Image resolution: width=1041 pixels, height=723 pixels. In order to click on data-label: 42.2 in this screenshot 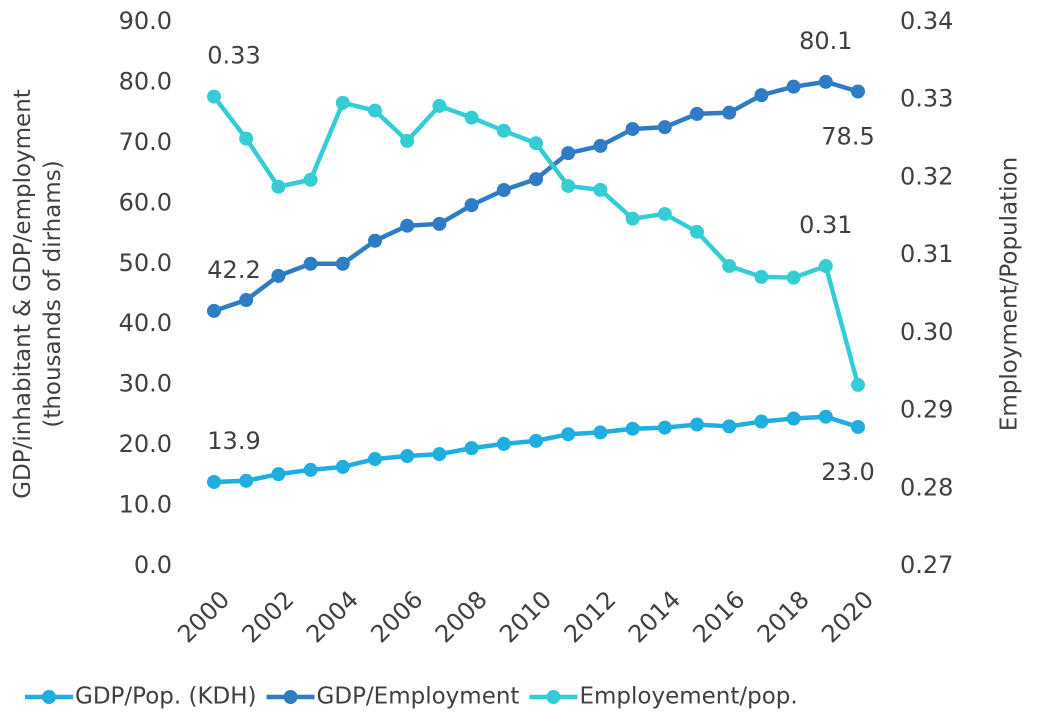, I will do `click(233, 270)`.